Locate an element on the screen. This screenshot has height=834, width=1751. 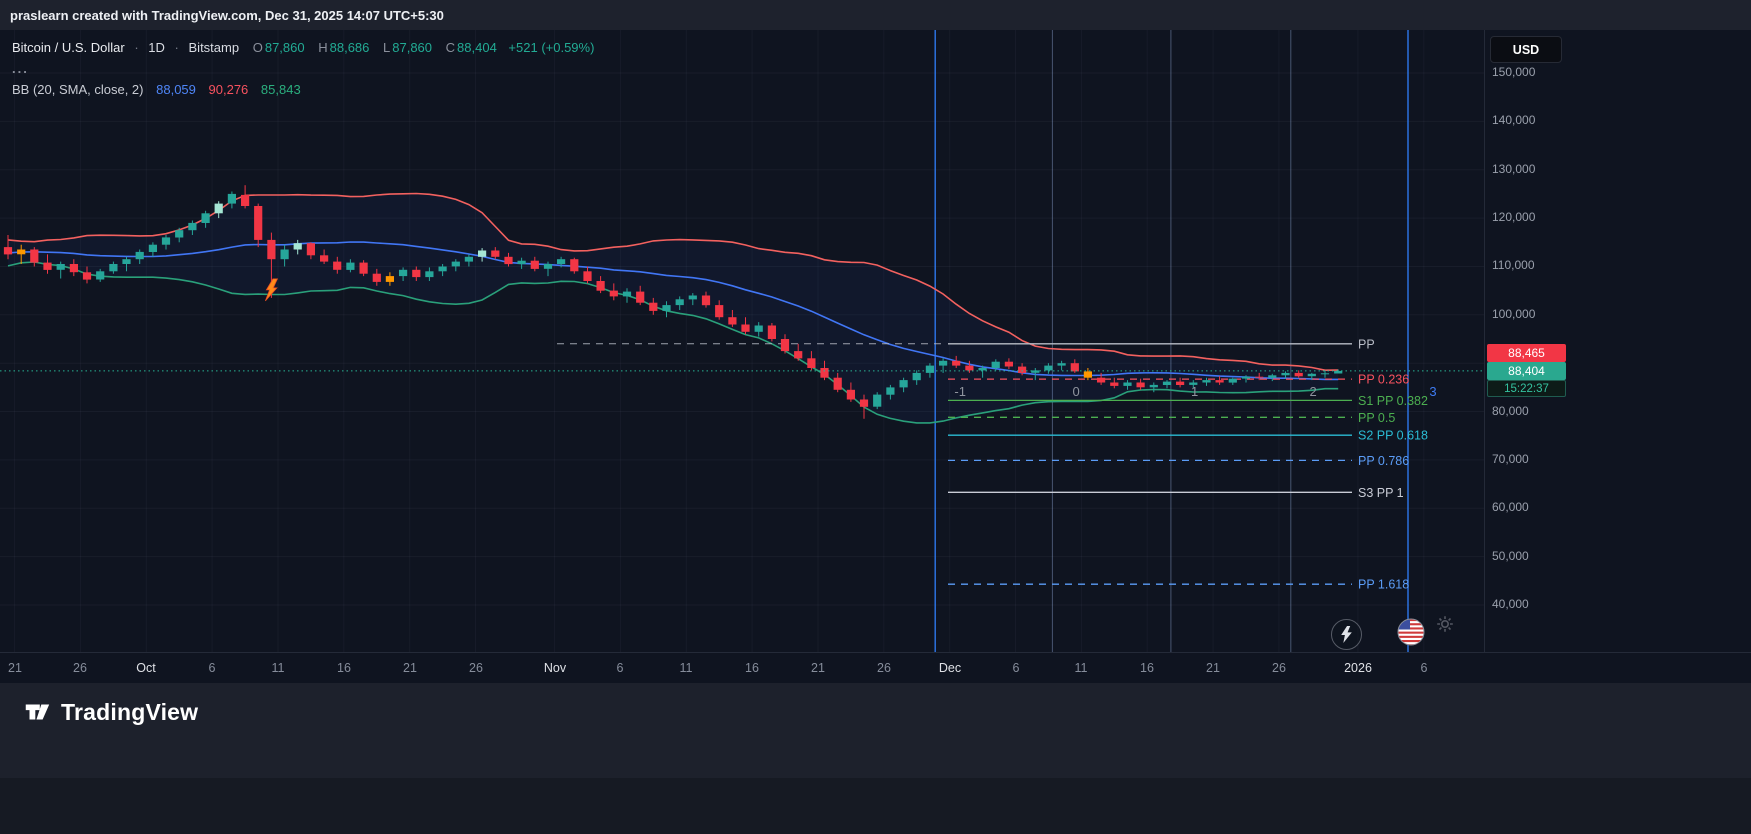
price-tick-label: 150,000 is located at coordinates (1514, 72).